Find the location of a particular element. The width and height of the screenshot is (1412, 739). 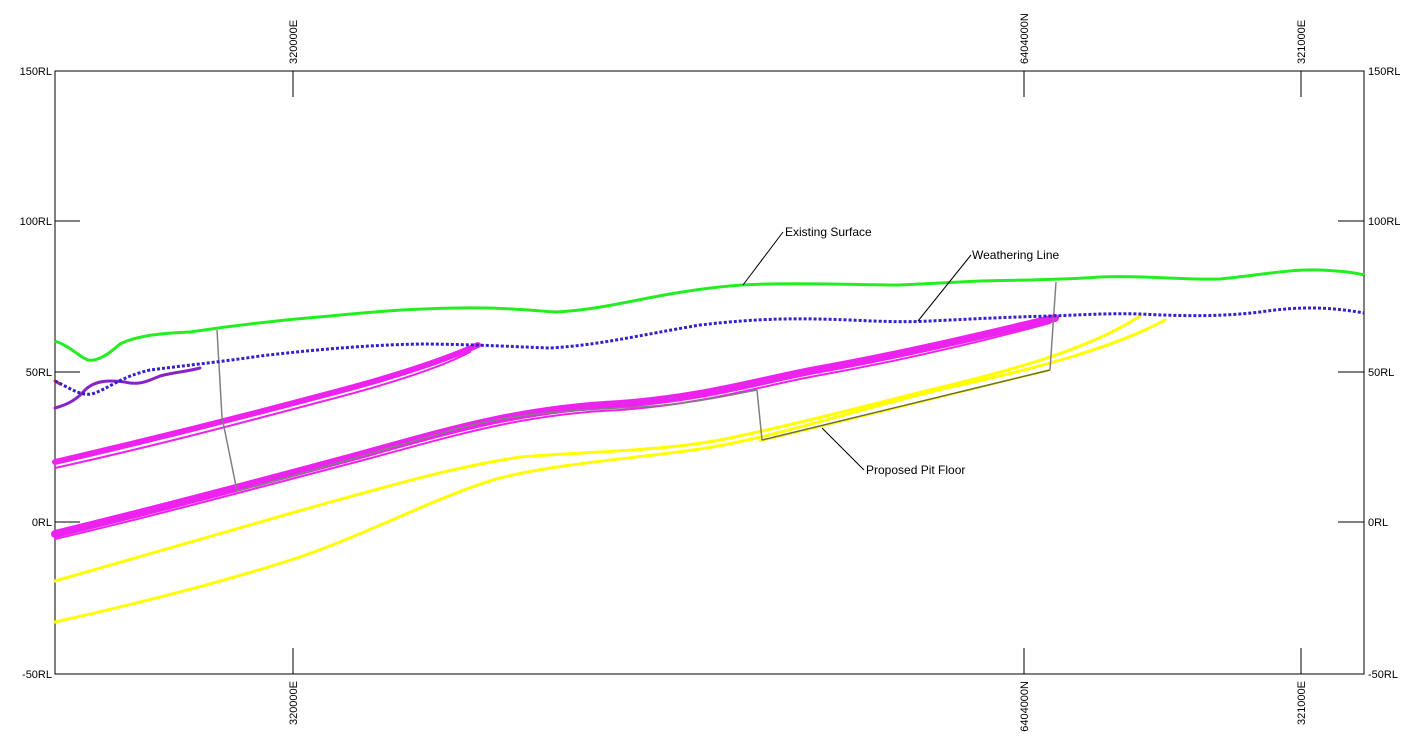

rl-label-left-0: 0RL is located at coordinates (42, 523).